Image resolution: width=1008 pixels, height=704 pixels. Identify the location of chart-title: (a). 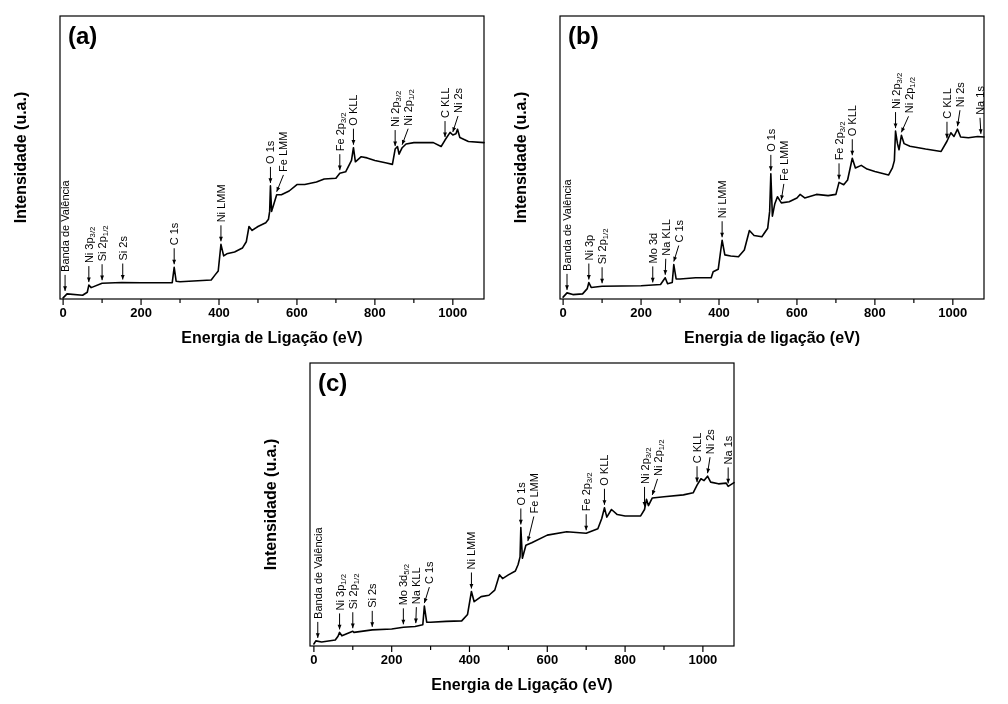
(83, 35).